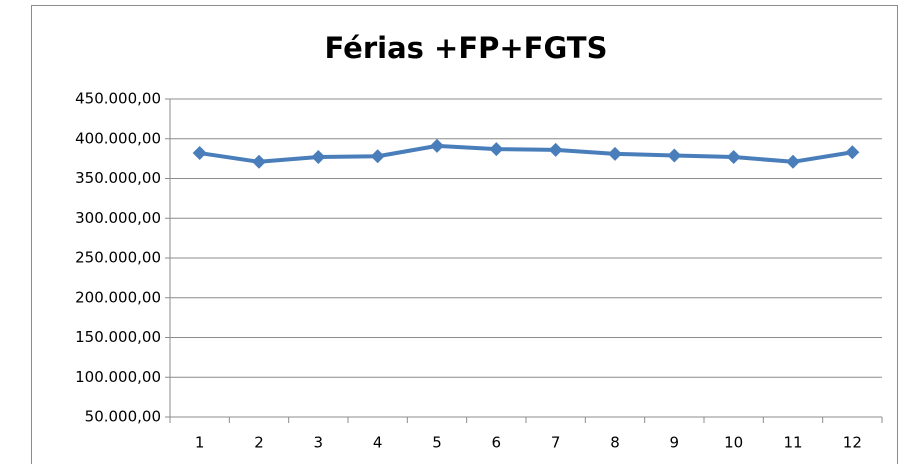 The width and height of the screenshot is (899, 464). Describe the element at coordinates (118, 99) in the screenshot. I see `y-tick-label: 450.000,00` at that location.